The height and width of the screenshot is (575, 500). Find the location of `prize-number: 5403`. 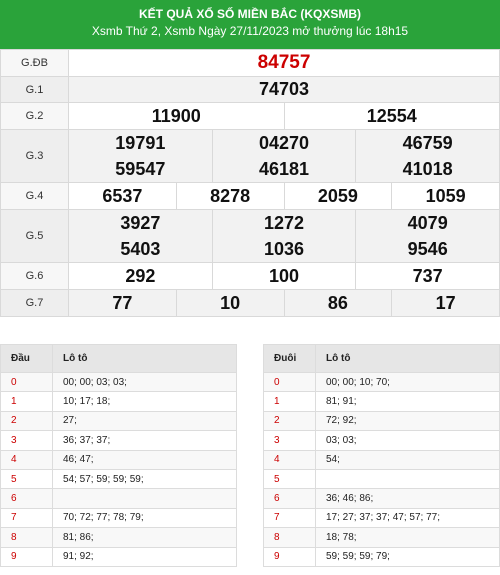

prize-number: 5403 is located at coordinates (140, 248).